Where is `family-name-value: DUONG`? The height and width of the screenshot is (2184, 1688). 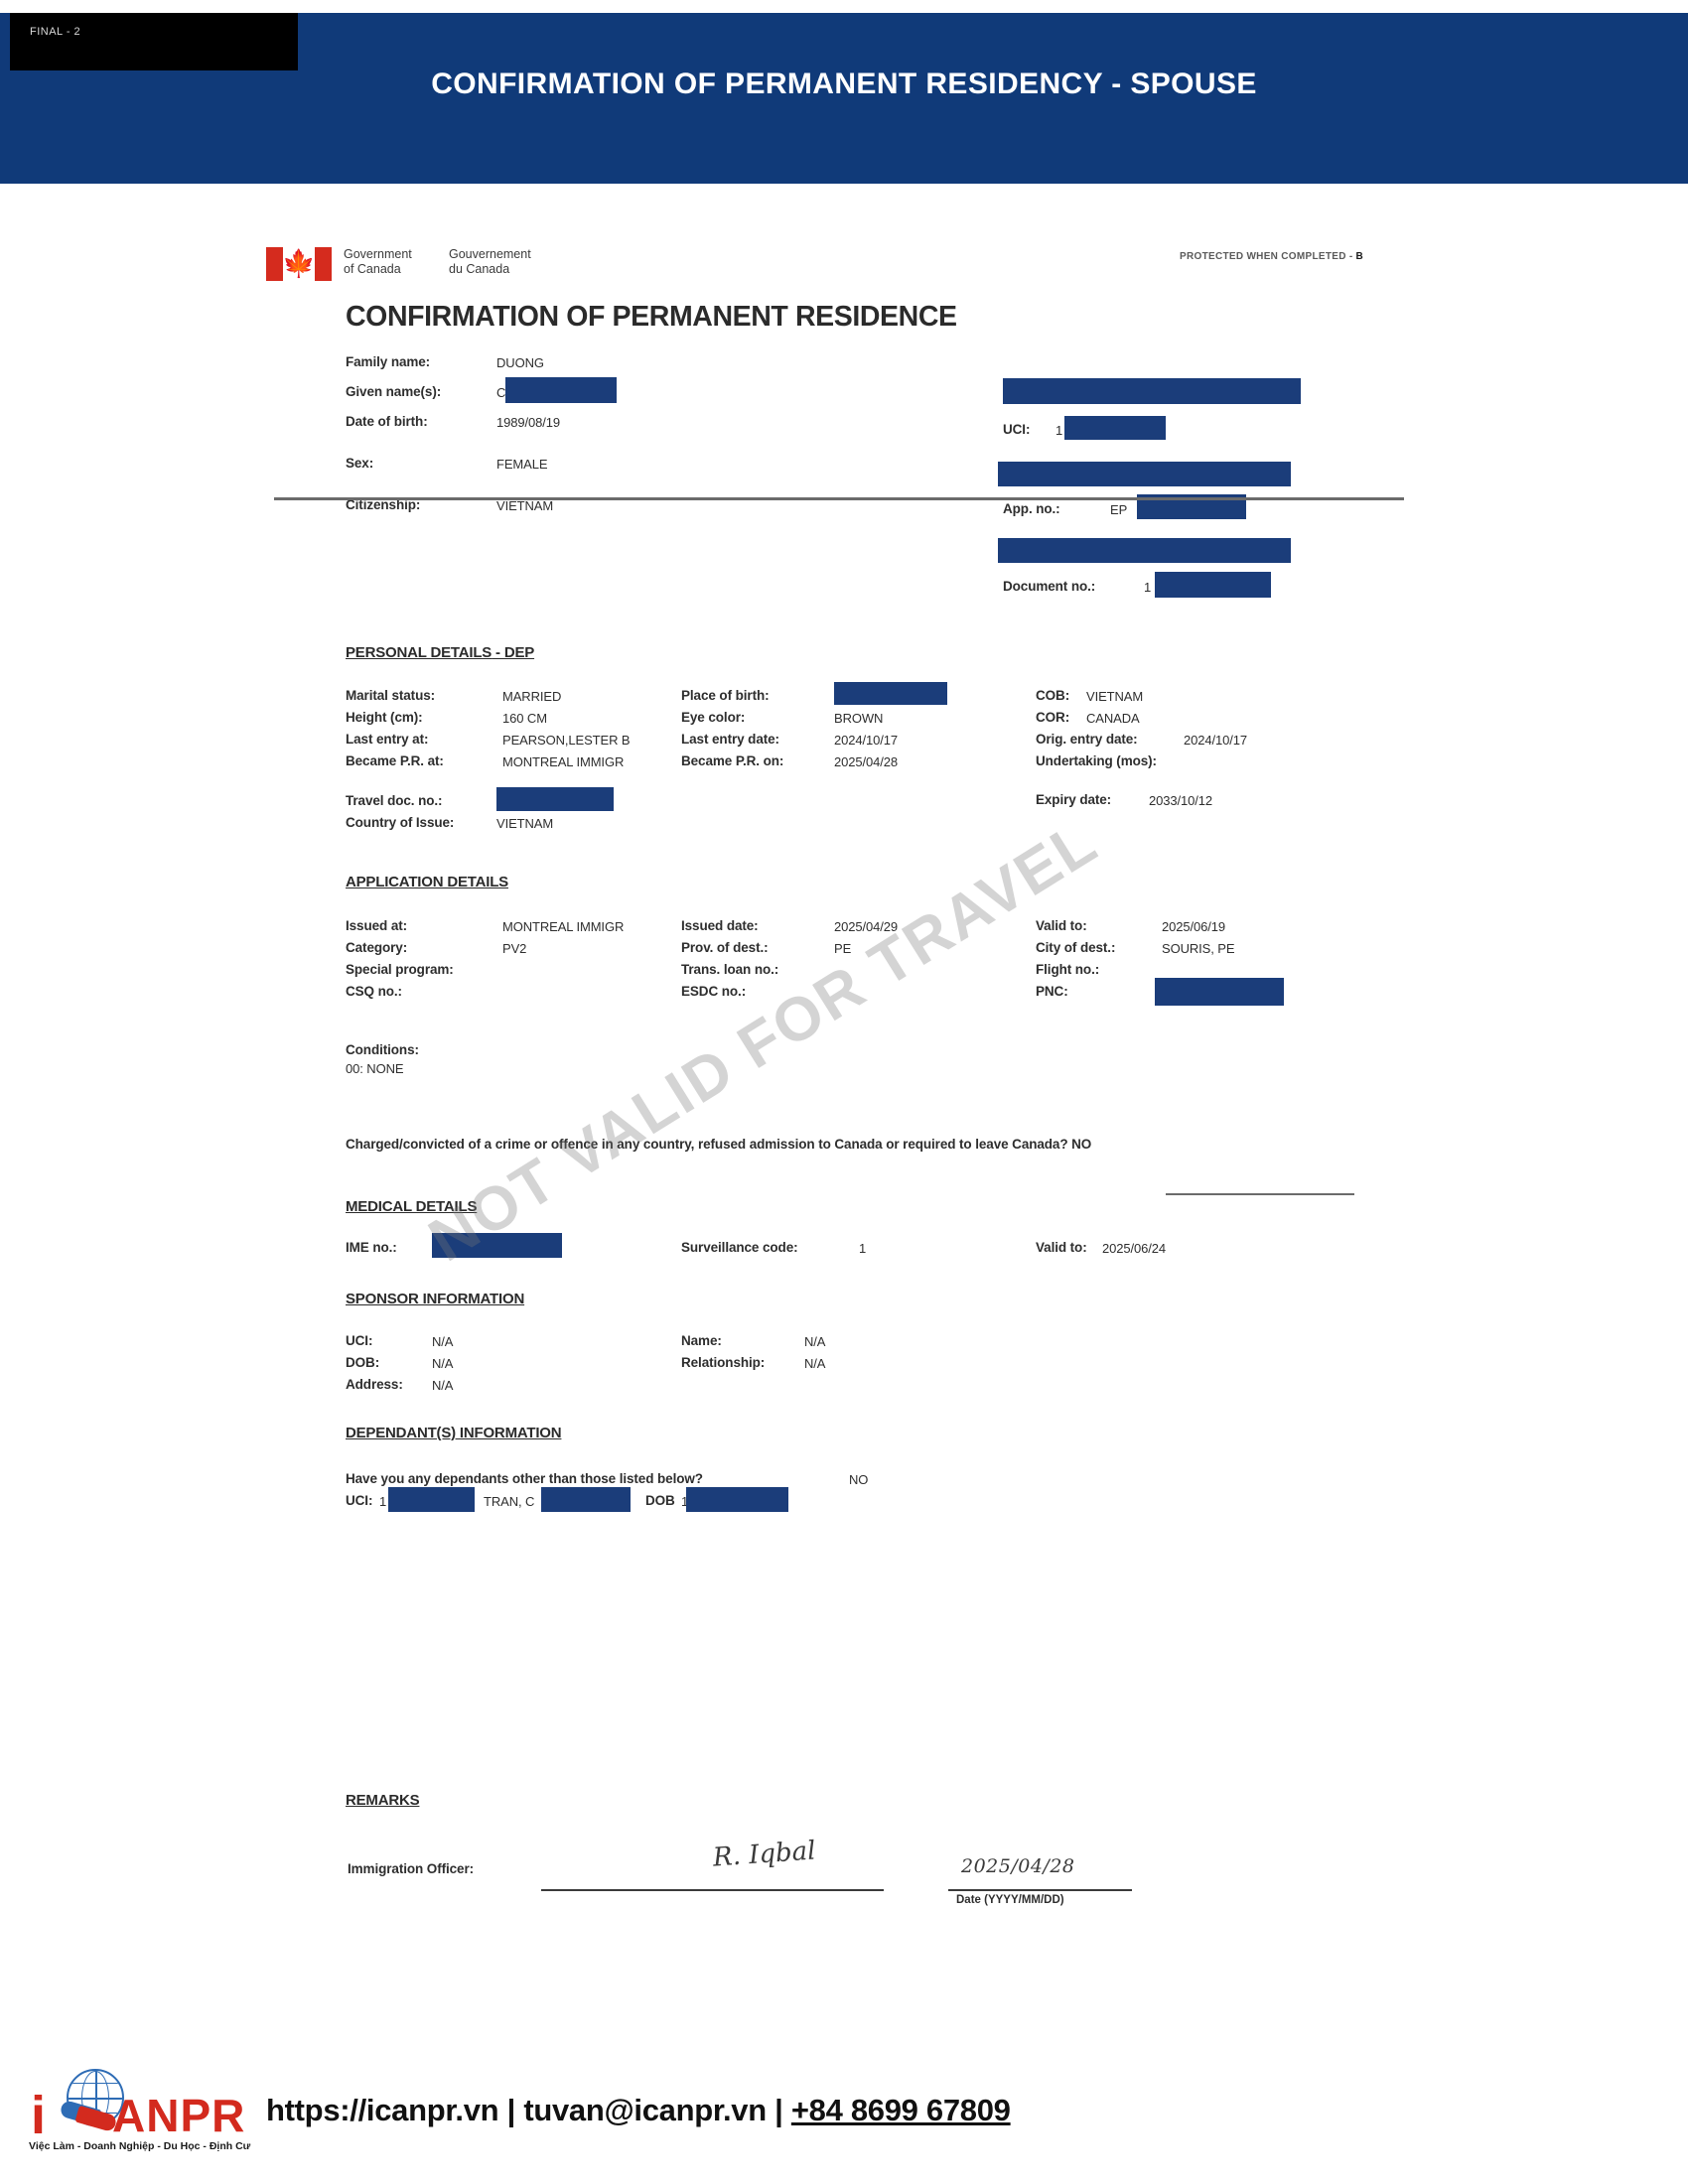
family-name-value: DUONG is located at coordinates (520, 362).